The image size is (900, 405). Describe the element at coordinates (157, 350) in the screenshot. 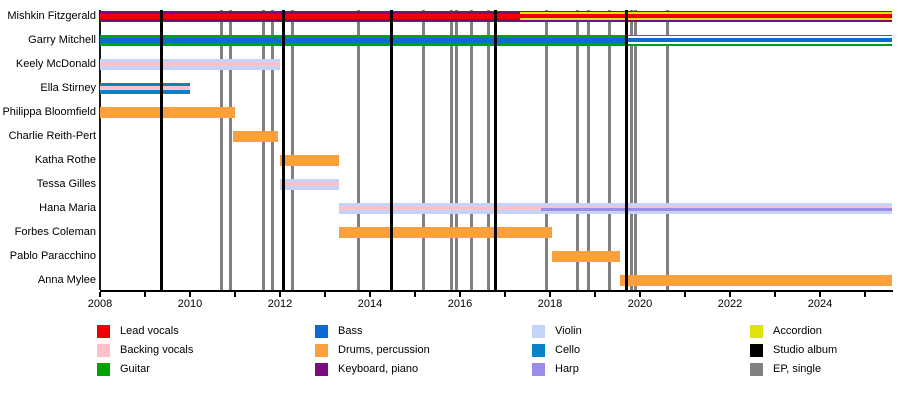

I see `legend-label: Backing vocals` at that location.